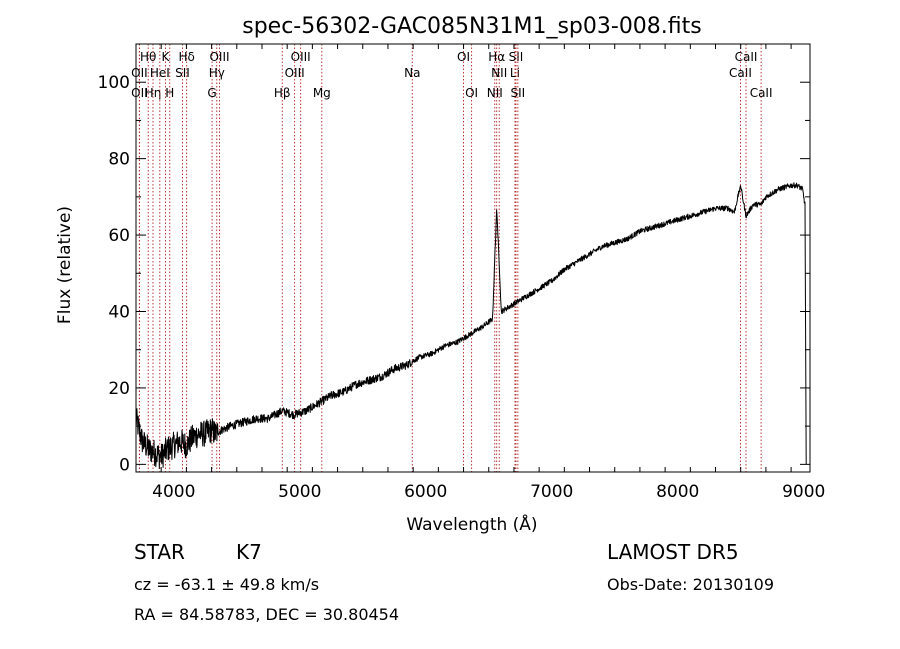 This screenshot has height=649, width=900. What do you see at coordinates (496, 57) in the screenshot?
I see `line-label: Hα` at bounding box center [496, 57].